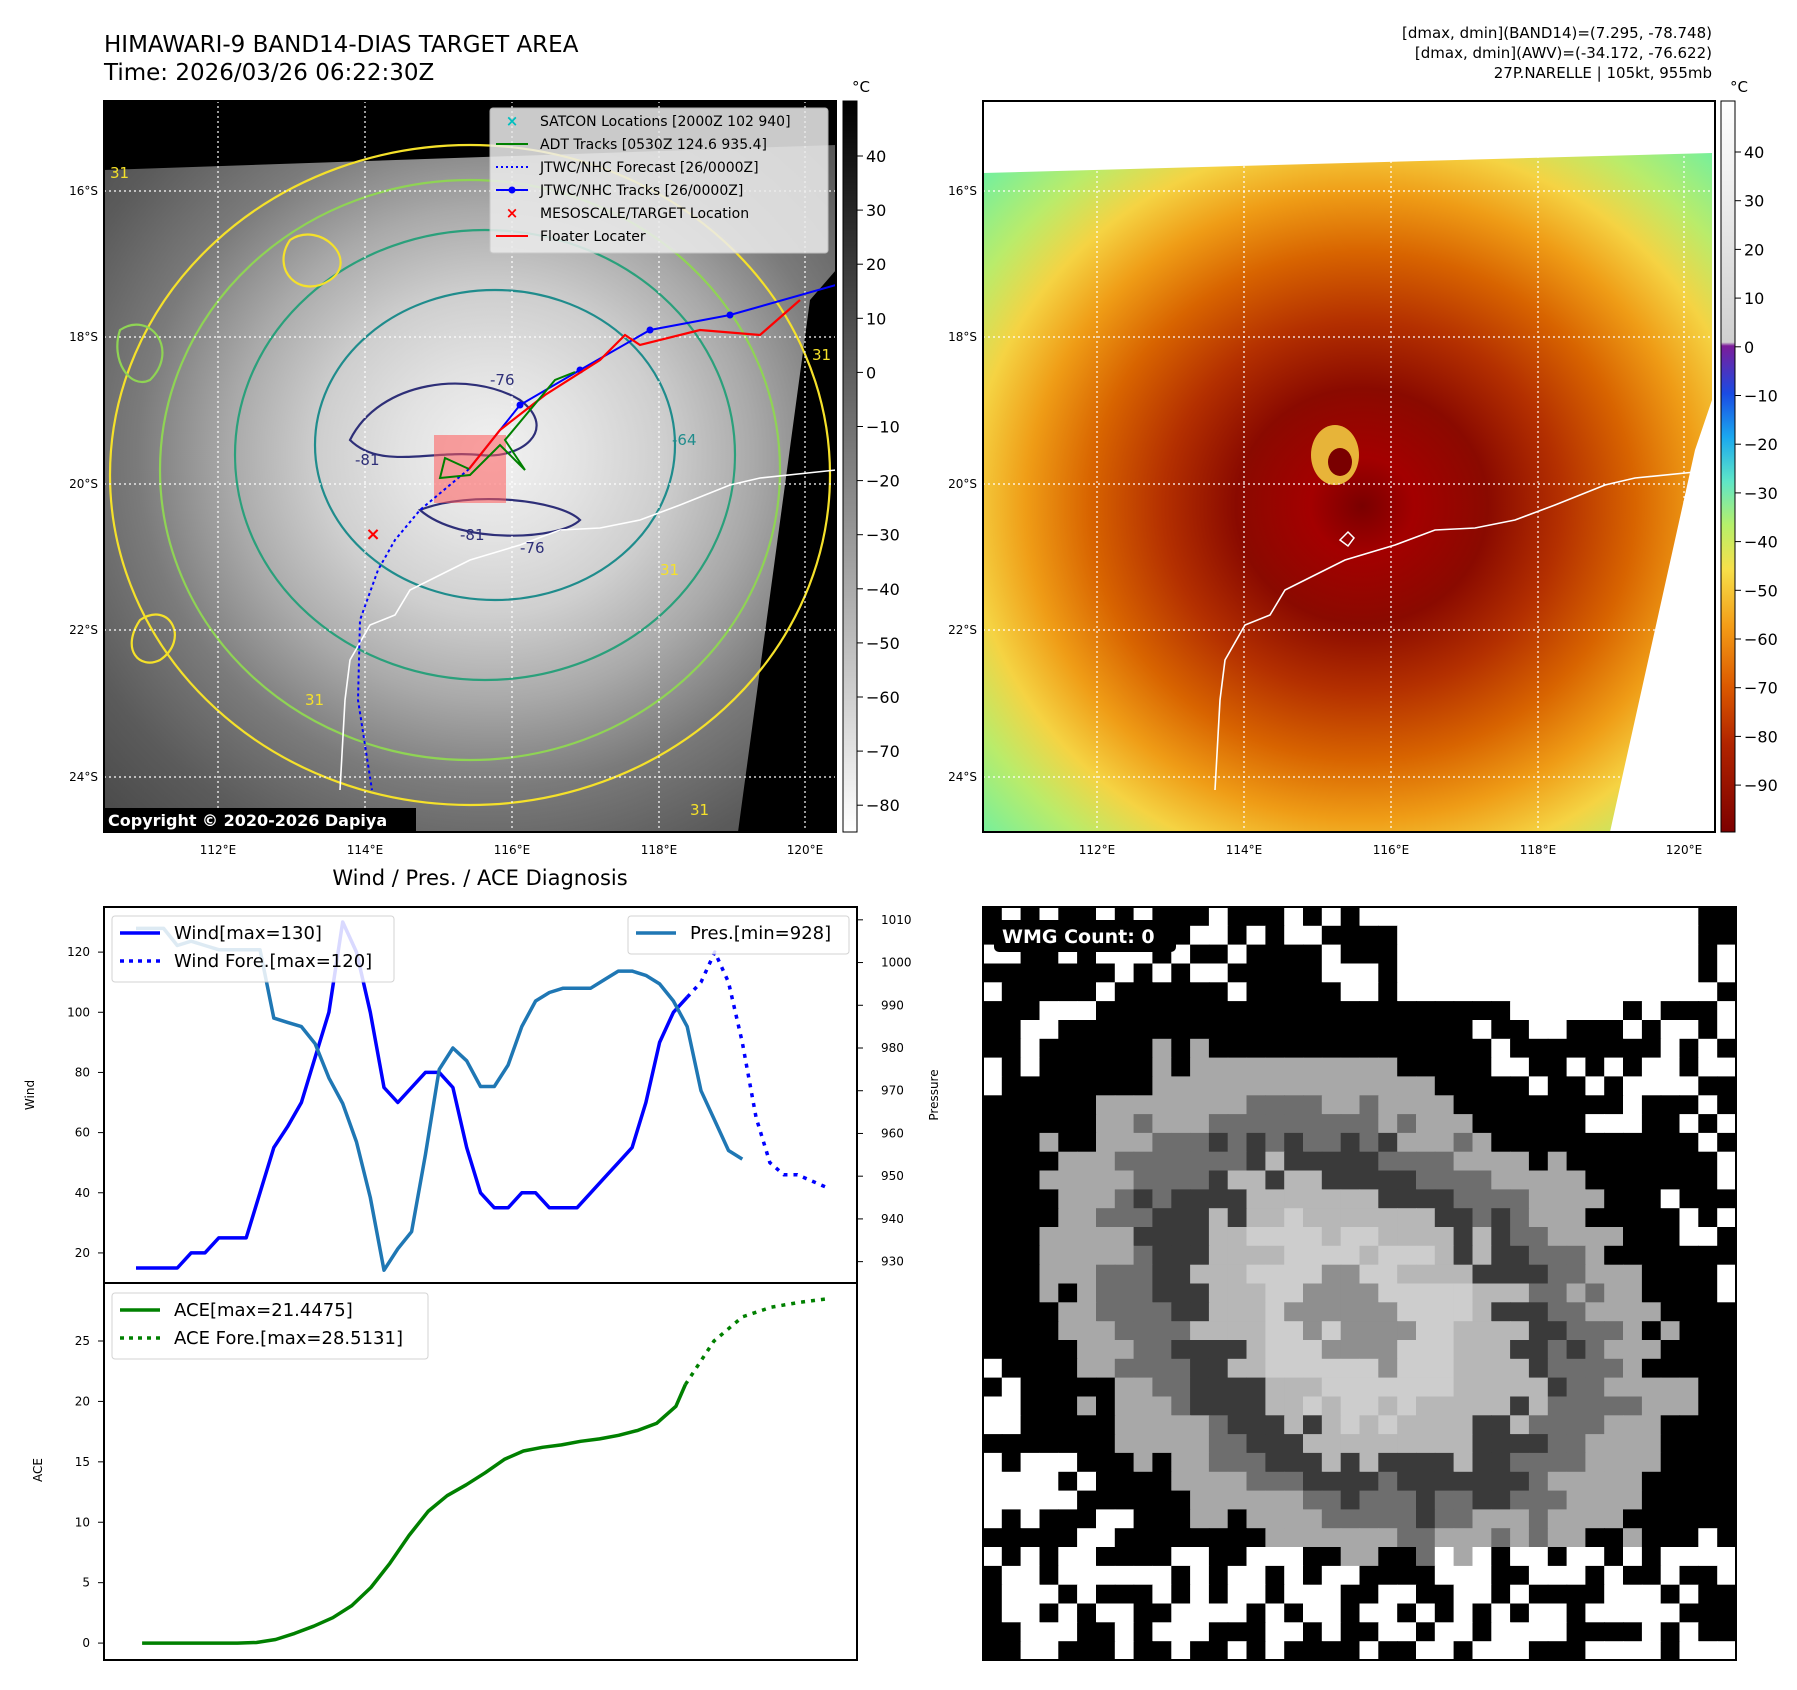 This screenshot has height=1690, width=1797. Describe the element at coordinates (876, 210) in the screenshot. I see `ir-cb-tick-label: 30` at that location.